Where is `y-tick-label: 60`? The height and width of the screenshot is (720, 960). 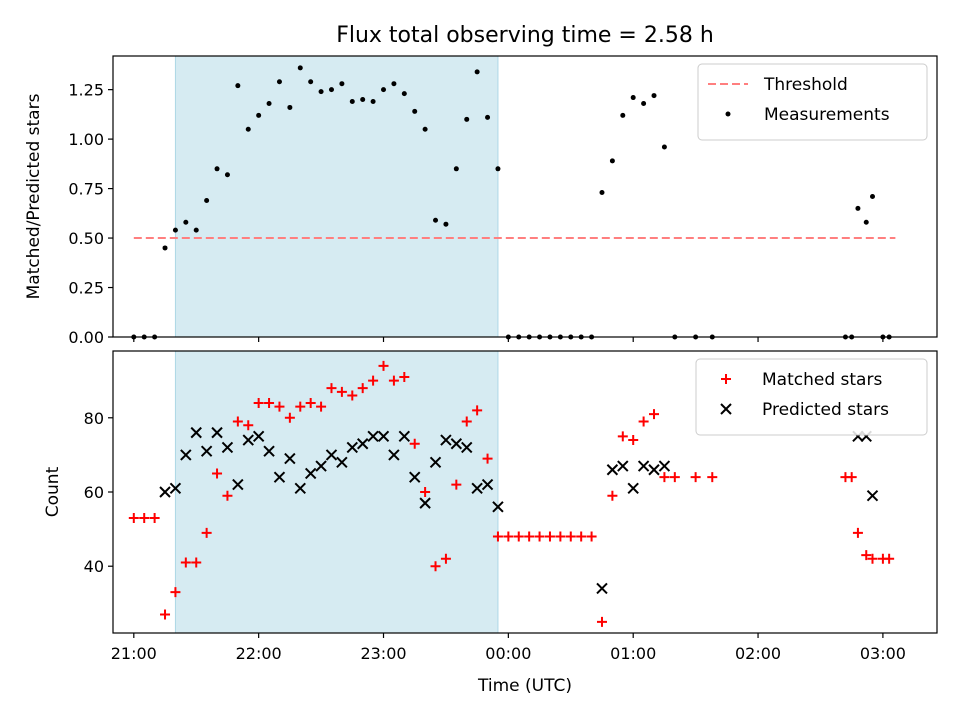
y-tick-label: 60 is located at coordinates (94, 492).